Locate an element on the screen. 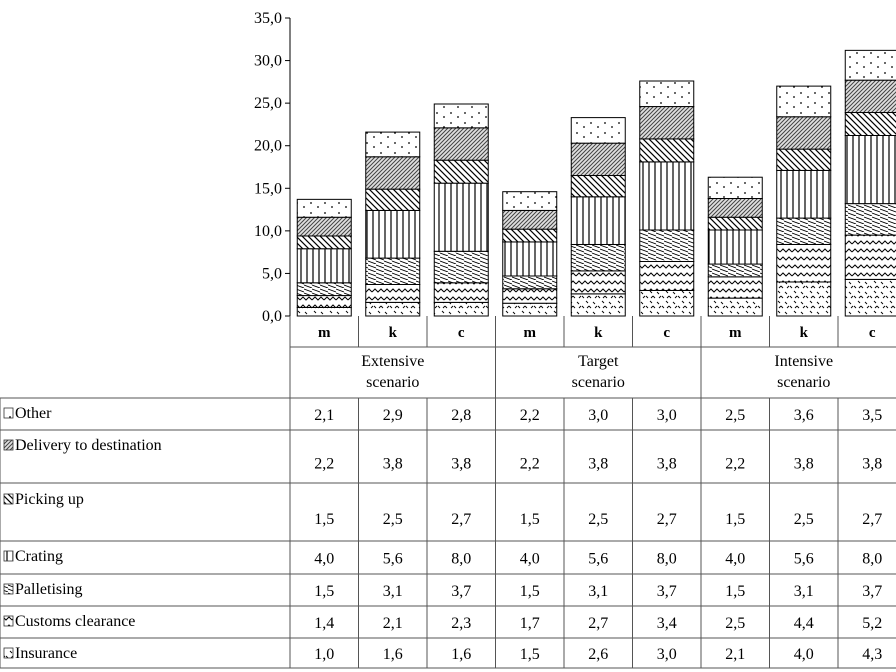 The image size is (896, 672). y-tick-label: 15,0 is located at coordinates (268, 188).